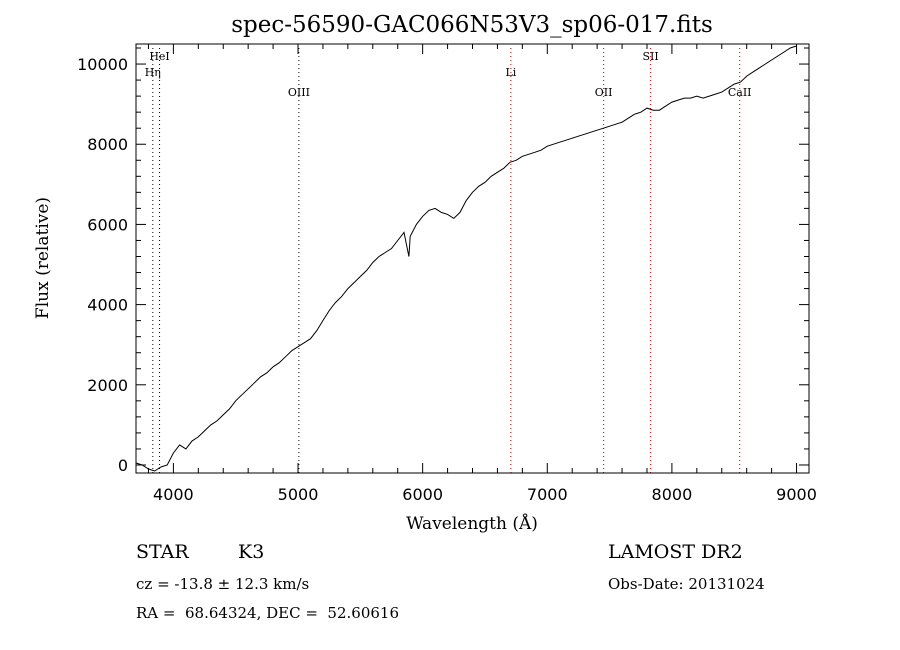  I want to click on y-tick-label-8000: 8000, so click(107, 144).